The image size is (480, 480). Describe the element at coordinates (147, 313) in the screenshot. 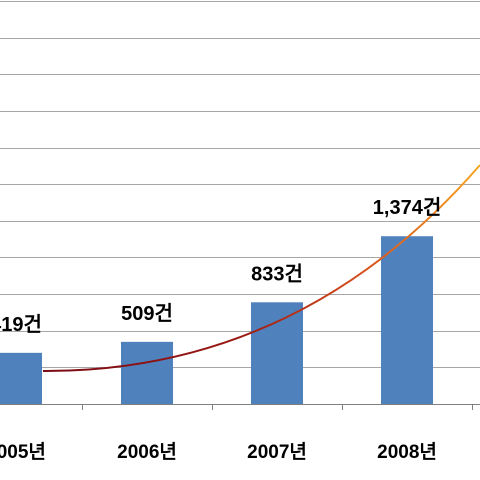

I see `data-label: 509건` at that location.